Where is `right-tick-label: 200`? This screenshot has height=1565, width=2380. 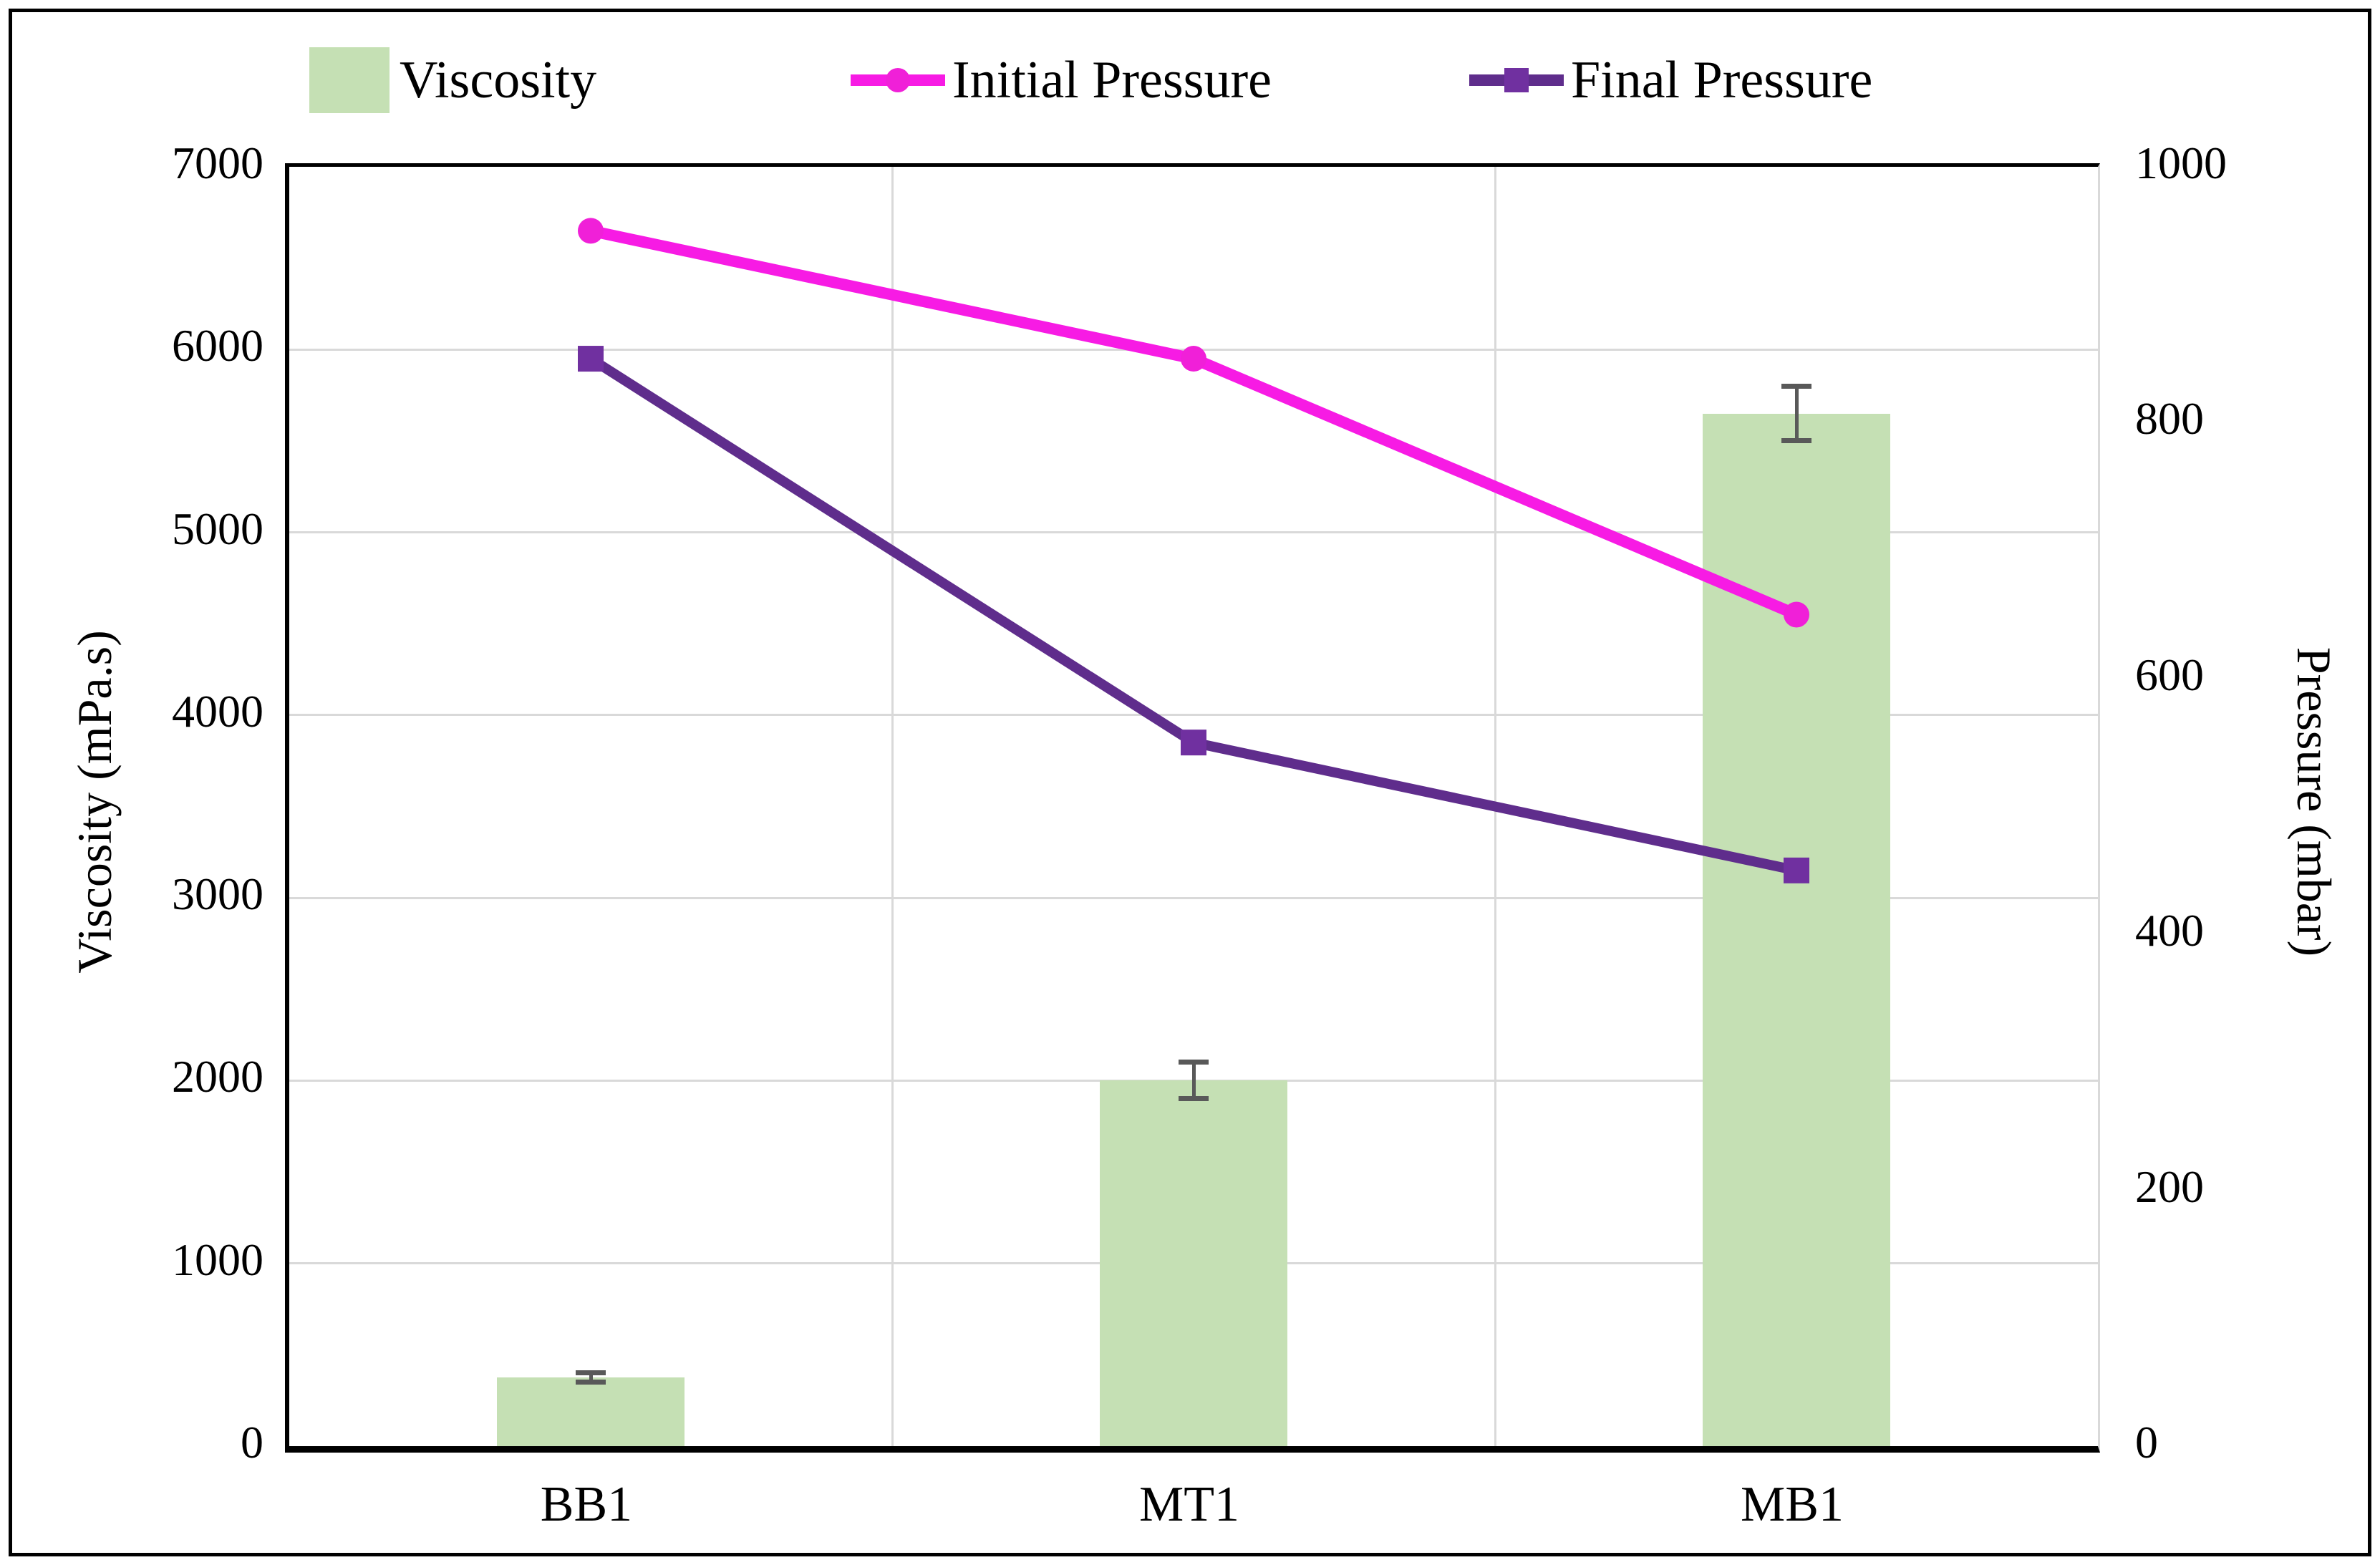 right-tick-label: 200 is located at coordinates (2169, 1186).